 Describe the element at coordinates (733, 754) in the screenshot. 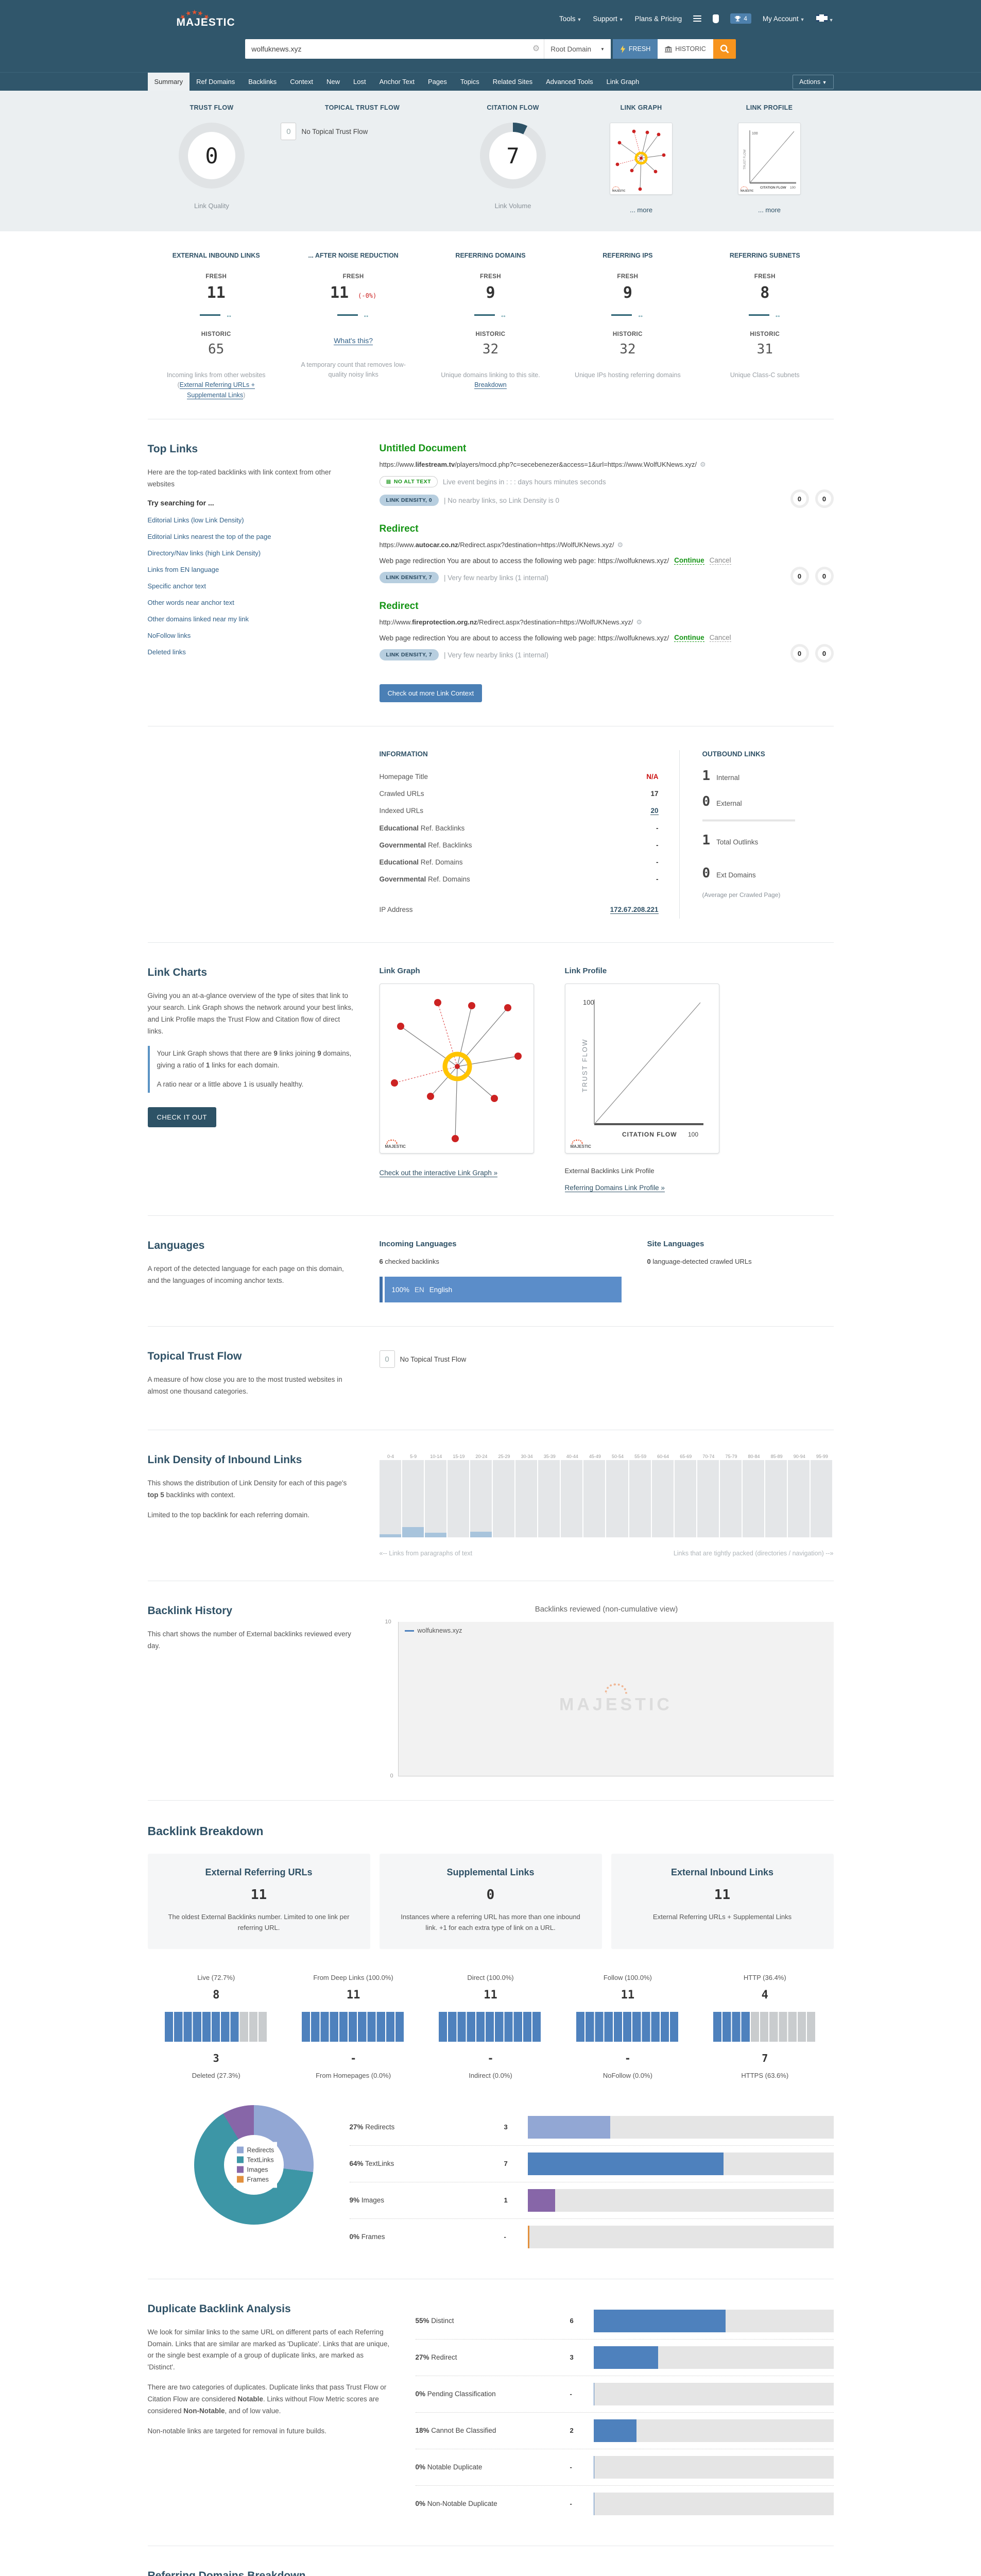

I see `outbound-links-title: OUTBOUND LINKS` at that location.